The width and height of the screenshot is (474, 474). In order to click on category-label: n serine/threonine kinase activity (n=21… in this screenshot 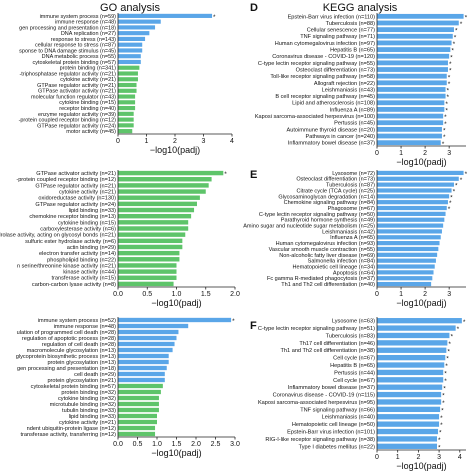, I will do `click(66, 266)`.